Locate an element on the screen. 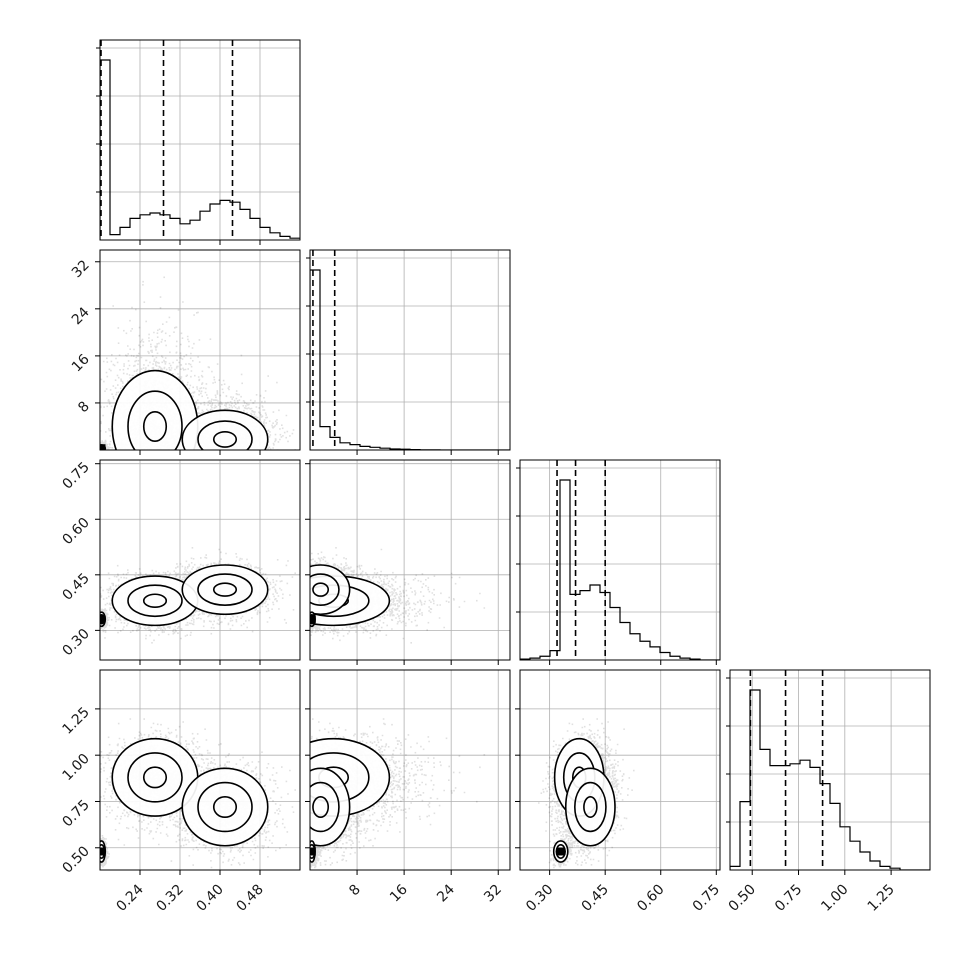 The width and height of the screenshot is (970, 970). scatter-panel is located at coordinates (408, 562).